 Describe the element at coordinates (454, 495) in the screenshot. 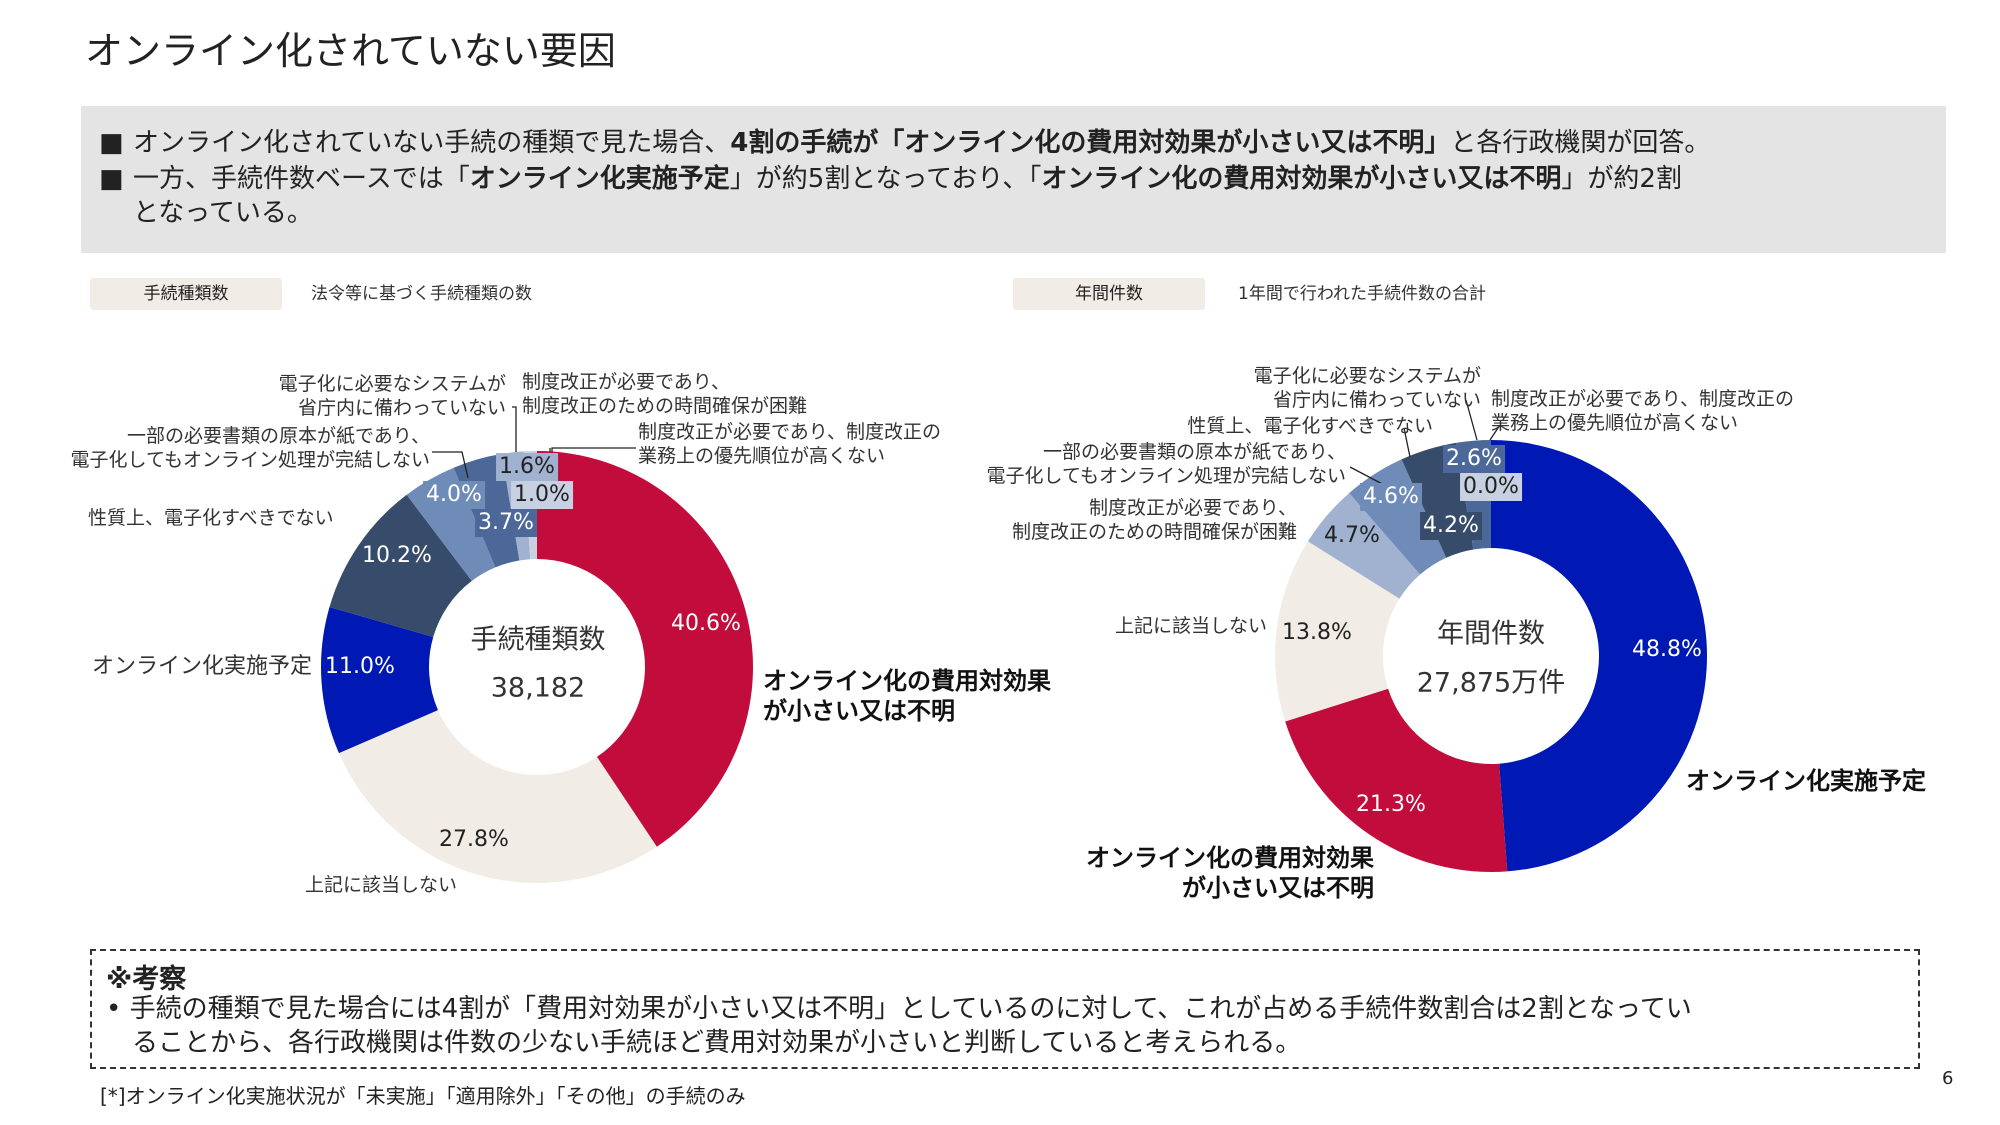

I see `data-label: 4.0%` at that location.